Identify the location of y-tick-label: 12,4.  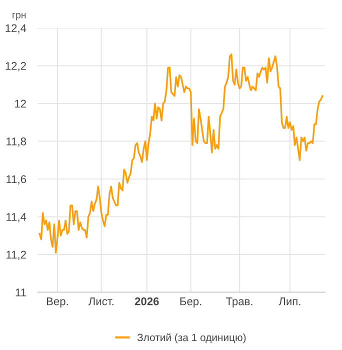
(16, 29).